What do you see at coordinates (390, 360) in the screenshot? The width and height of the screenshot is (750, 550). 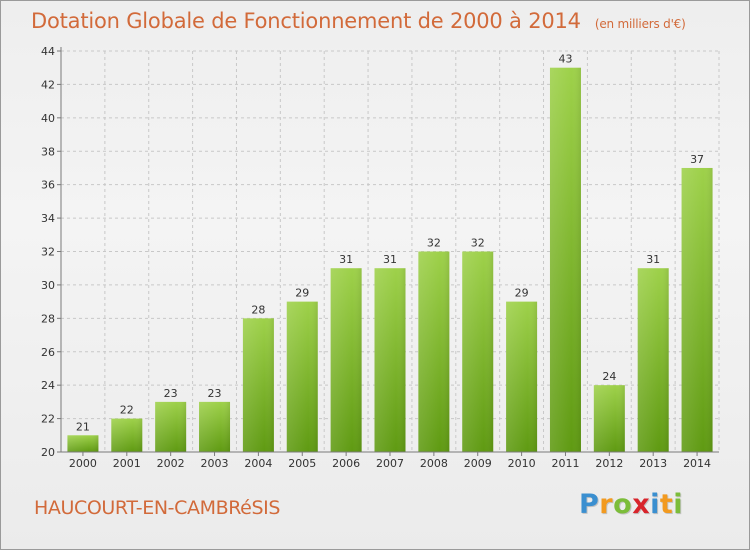 I see `bar-shade-2007` at bounding box center [390, 360].